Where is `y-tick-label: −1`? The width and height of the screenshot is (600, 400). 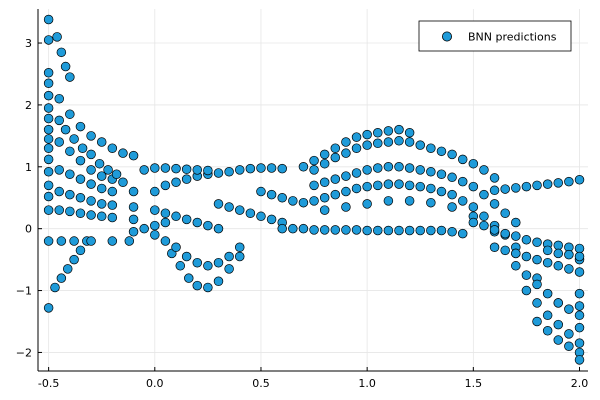
y-tick-label: −1 is located at coordinates (24, 291).